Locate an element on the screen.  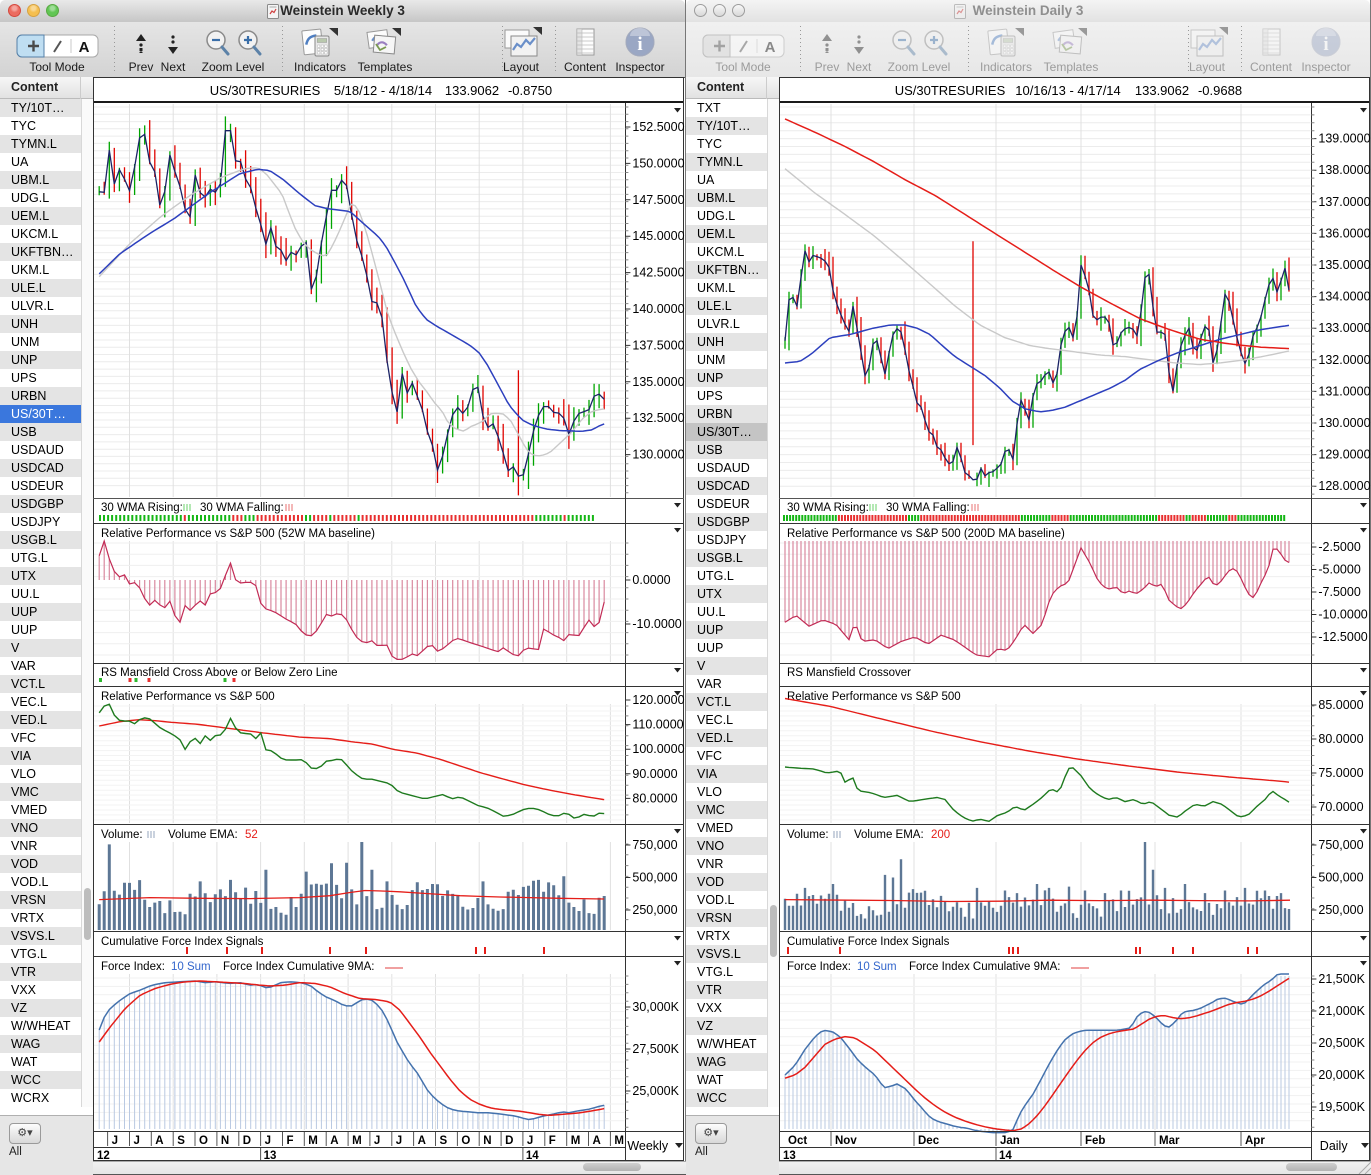
svg-text: 30 WMA Falling: is located at coordinates (928, 508).